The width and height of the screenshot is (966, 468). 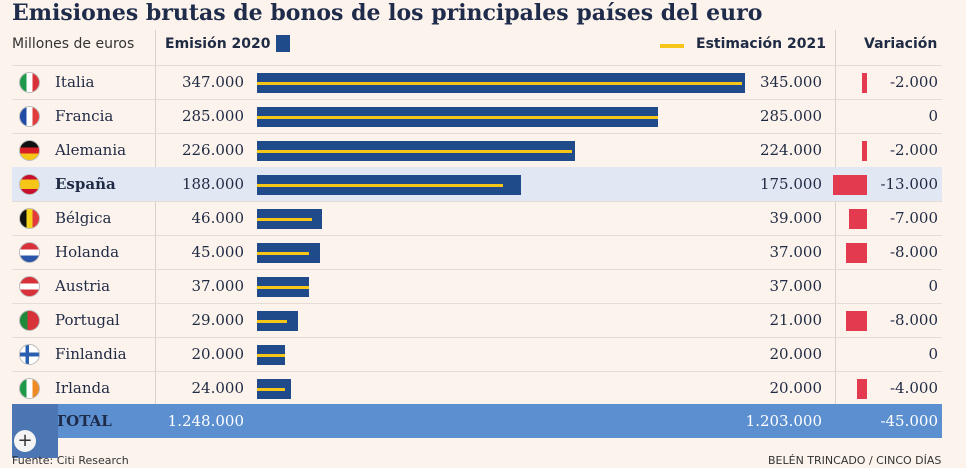 What do you see at coordinates (913, 320) in the screenshot?
I see `variation-value: -8.000` at bounding box center [913, 320].